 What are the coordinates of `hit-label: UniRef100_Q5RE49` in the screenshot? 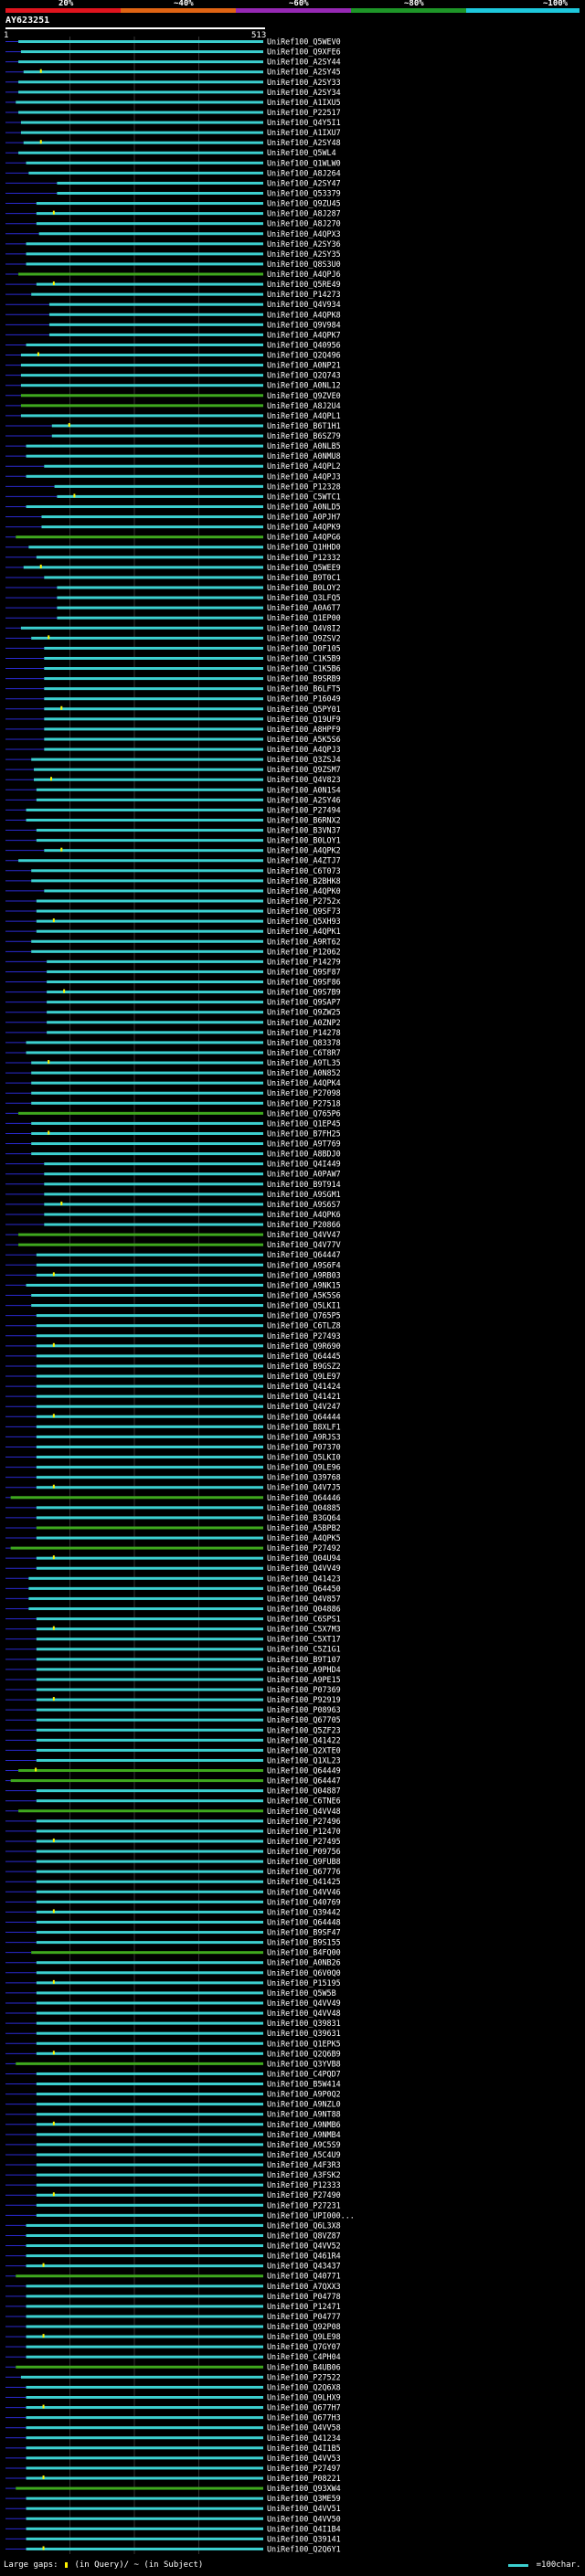 It's located at (304, 284).